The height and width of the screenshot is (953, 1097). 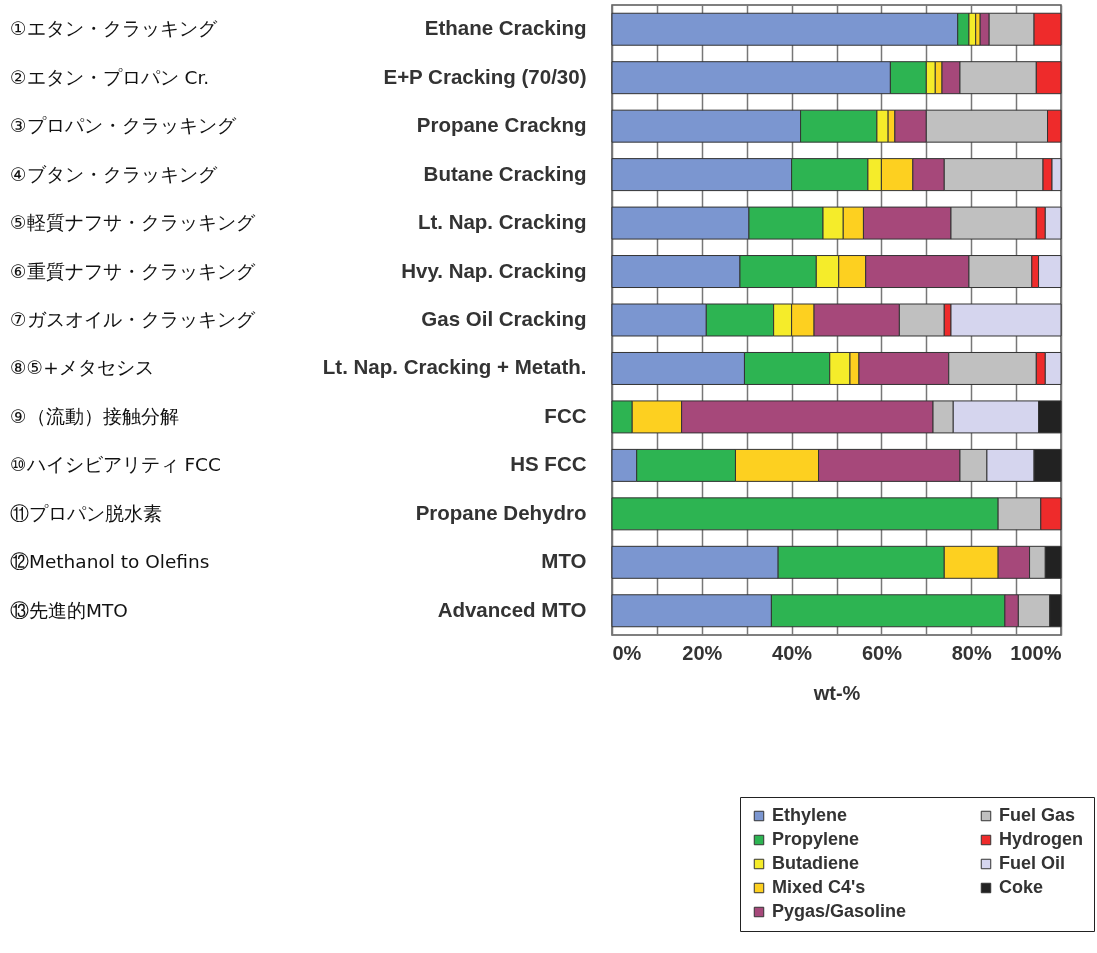 I want to click on text: ⑥重質ナフサ・クラッキング, so click(x=133, y=271).